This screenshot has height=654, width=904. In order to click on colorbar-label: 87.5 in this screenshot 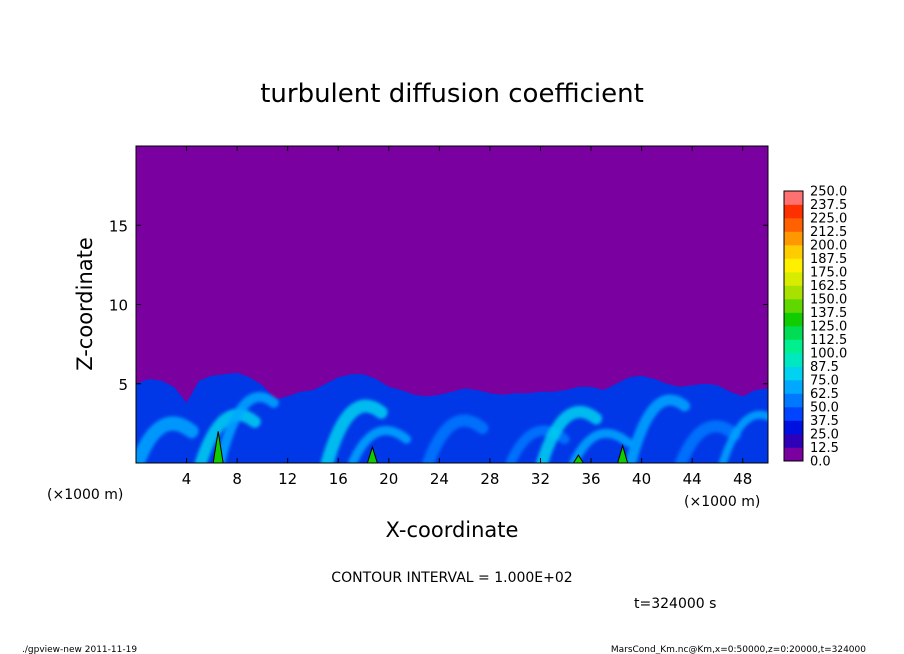, I will do `click(824, 367)`.